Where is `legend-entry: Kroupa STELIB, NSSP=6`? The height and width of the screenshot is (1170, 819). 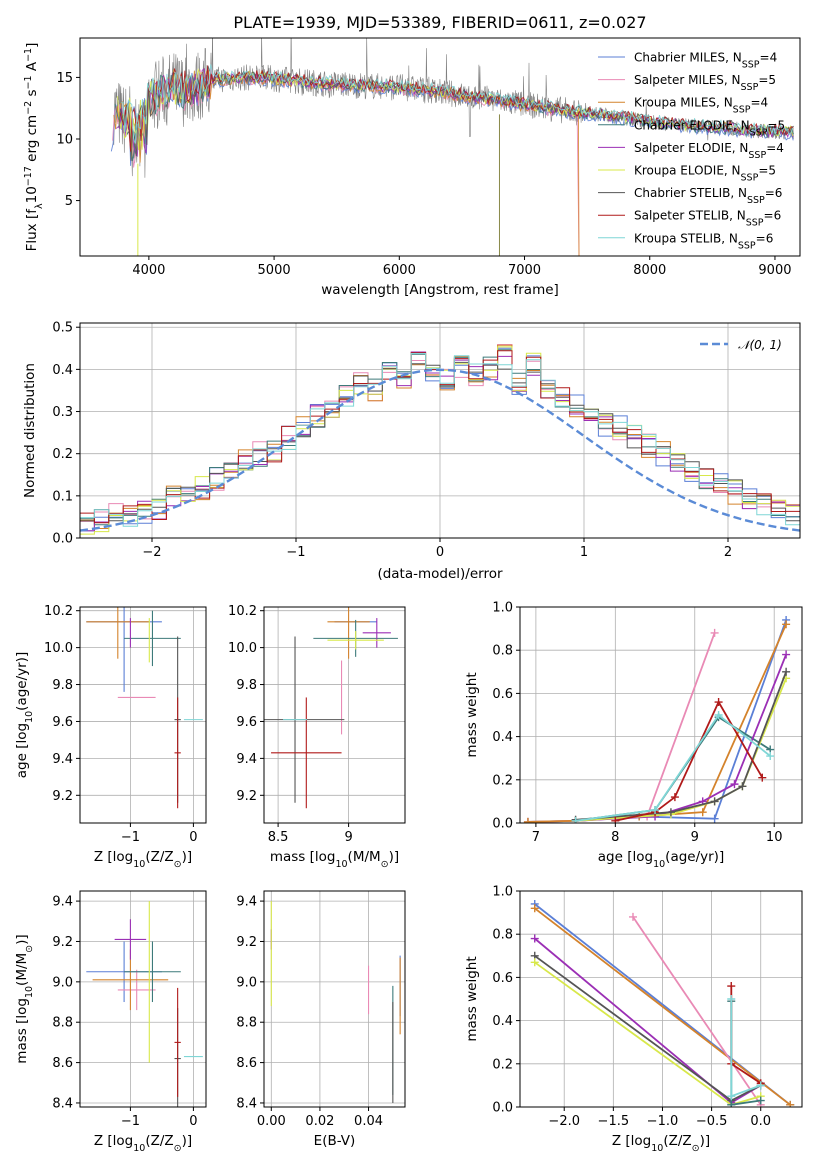 legend-entry: Kroupa STELIB, NSSP=6 is located at coordinates (703, 241).